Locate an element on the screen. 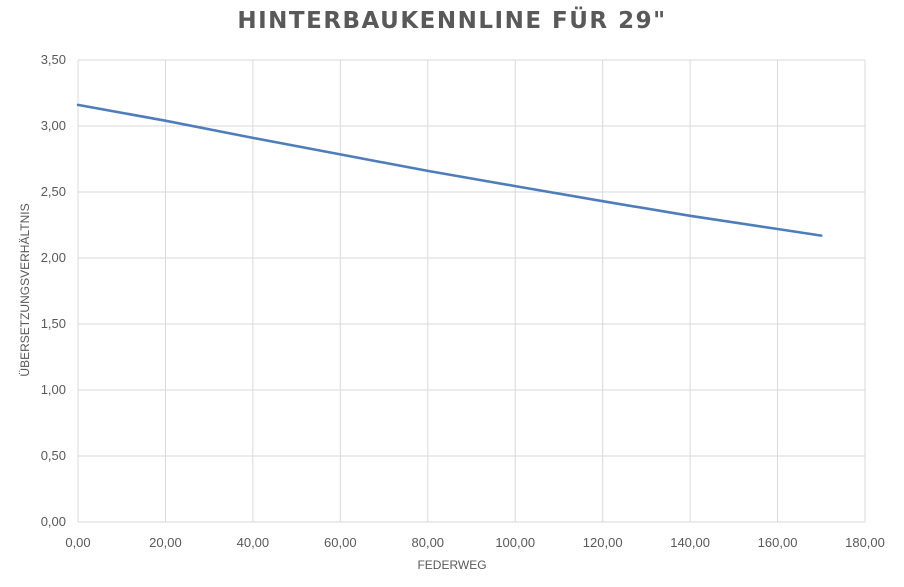 This screenshot has height=587, width=904. x-tick-label: 40,00 is located at coordinates (253, 542).